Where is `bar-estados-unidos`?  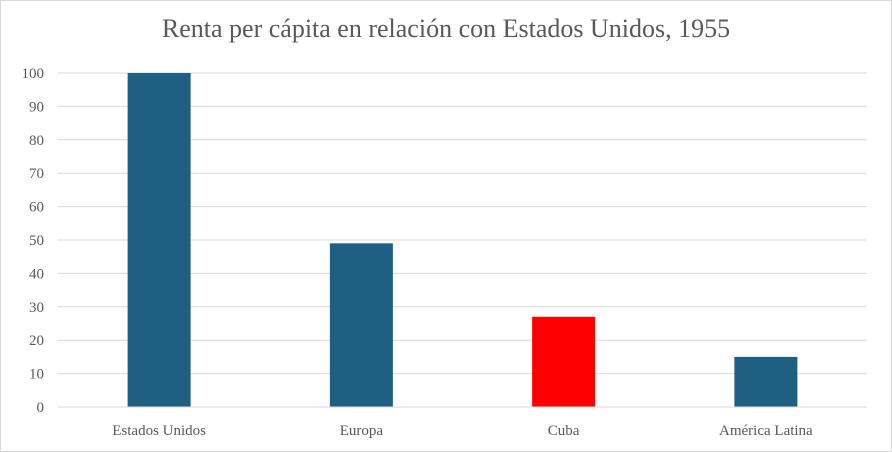
bar-estados-unidos is located at coordinates (159, 240).